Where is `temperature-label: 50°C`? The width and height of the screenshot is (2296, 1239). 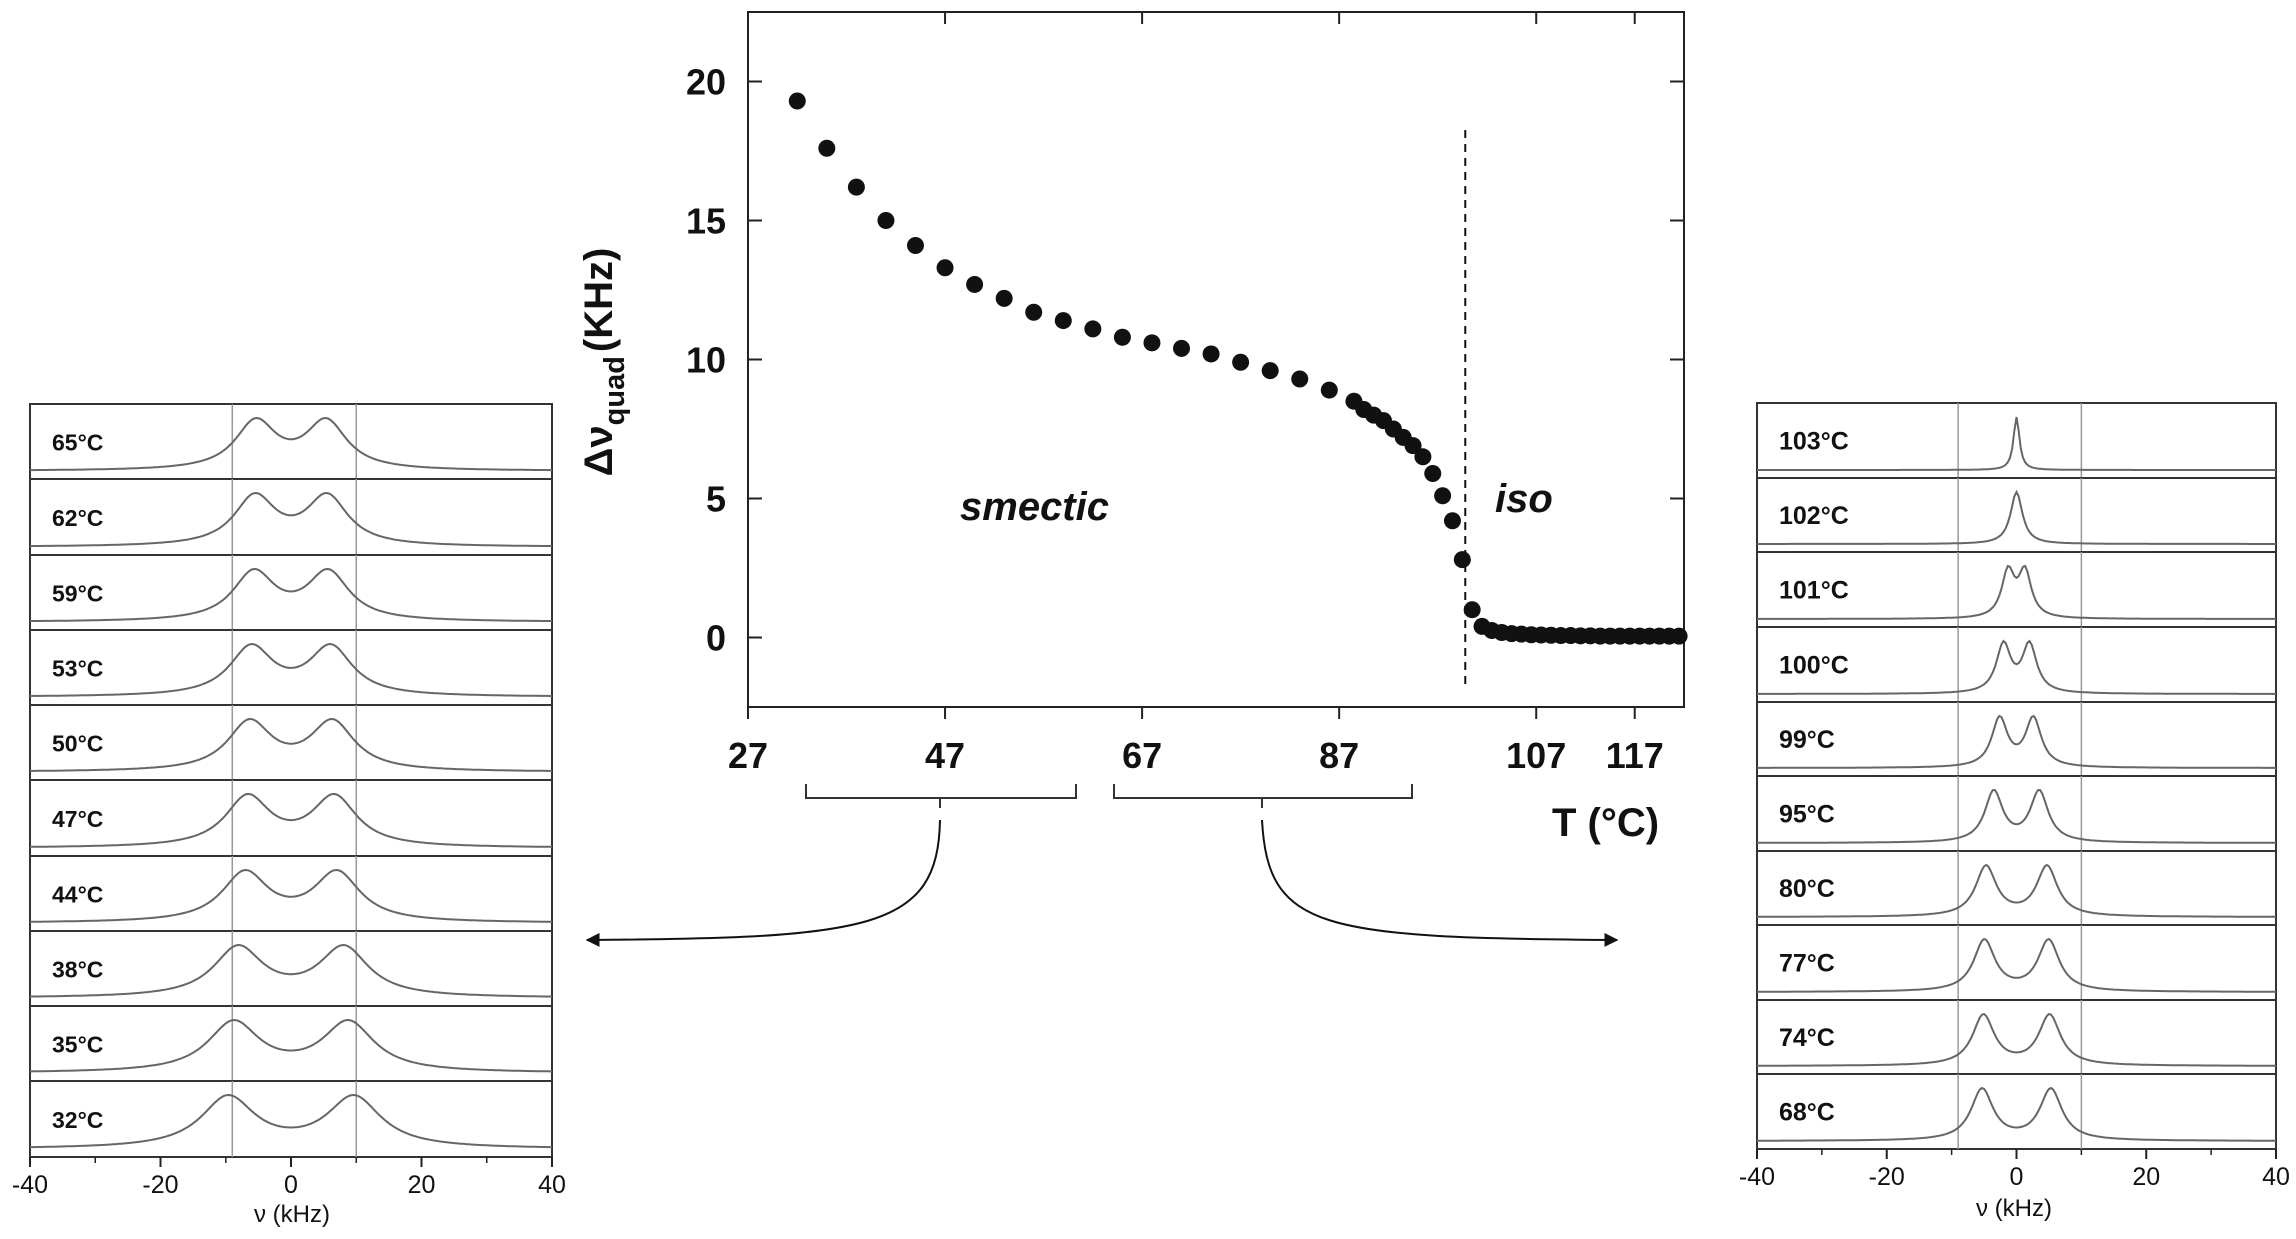
temperature-label: 50°C is located at coordinates (77, 744).